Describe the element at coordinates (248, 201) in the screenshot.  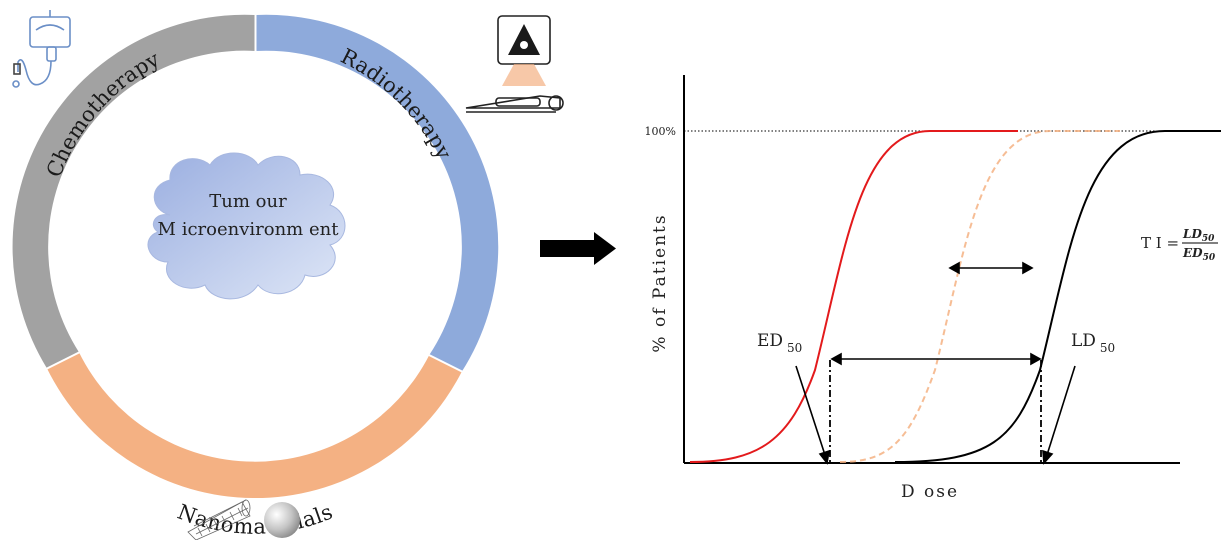
I see `tumour-label-line1: Tum our` at that location.